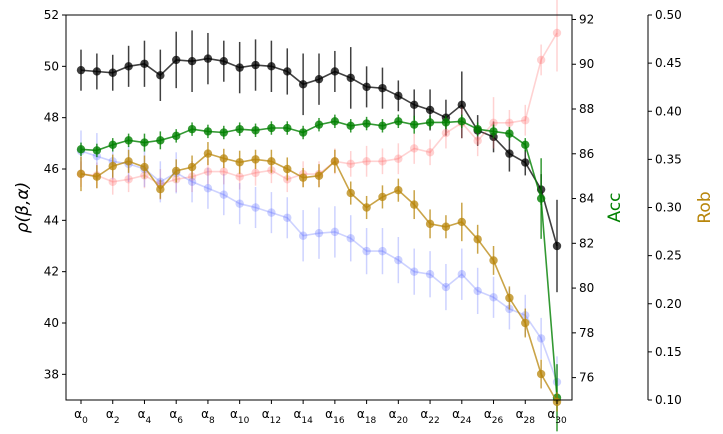 This screenshot has height=434, width=723. Describe the element at coordinates (664, 207) in the screenshot. I see `rob-axis: 0.10 0.15 0.20 0.25 0.30 0.35 0.40 0.45 0.50` at that location.